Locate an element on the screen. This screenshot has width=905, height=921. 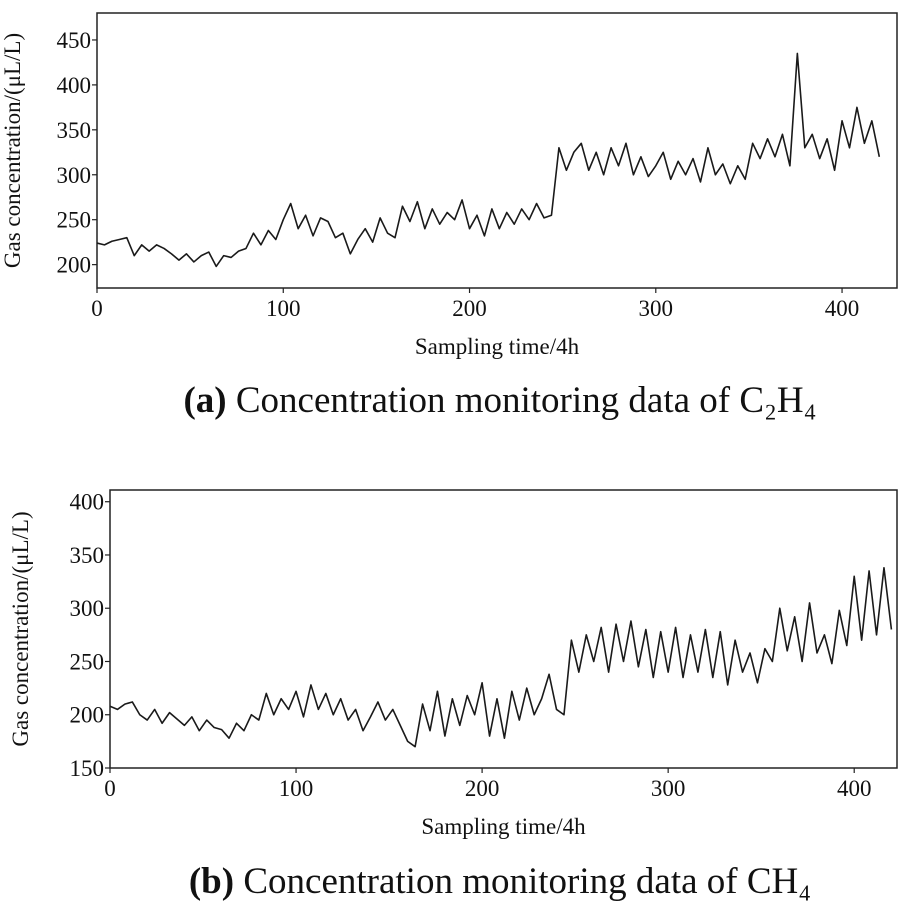
y-tick-label: 450 is located at coordinates (74, 40).